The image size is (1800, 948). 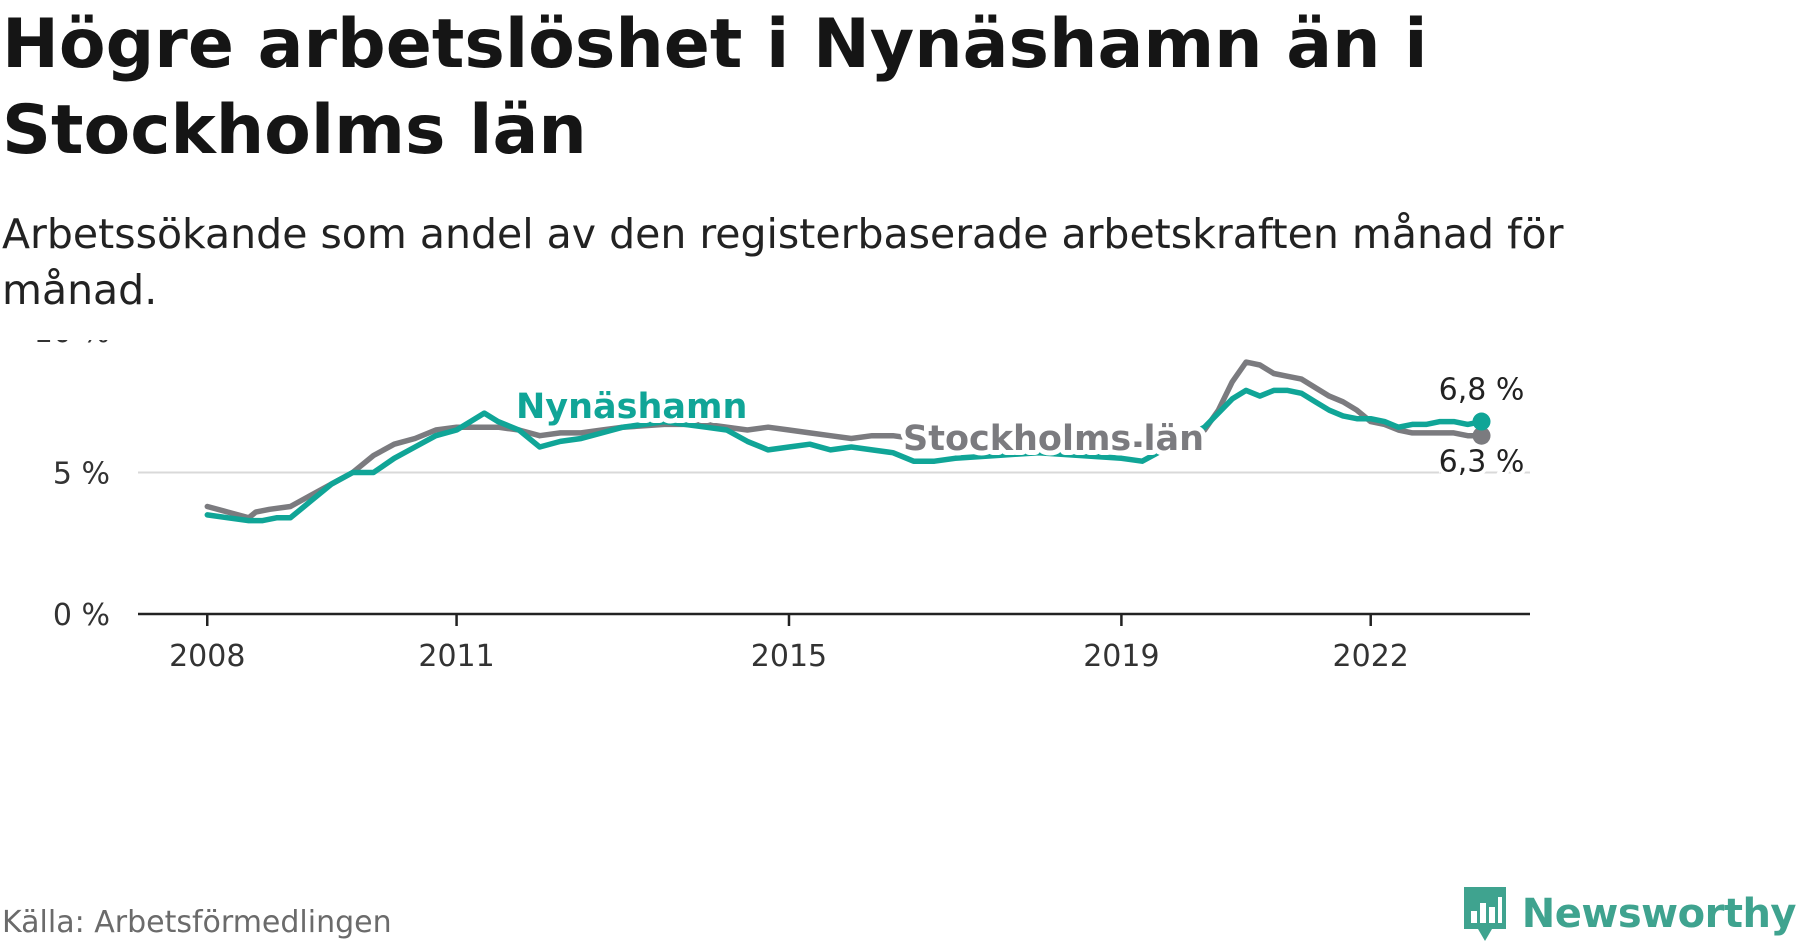 I want to click on x-tick-label: 2019, so click(x=1121, y=656).